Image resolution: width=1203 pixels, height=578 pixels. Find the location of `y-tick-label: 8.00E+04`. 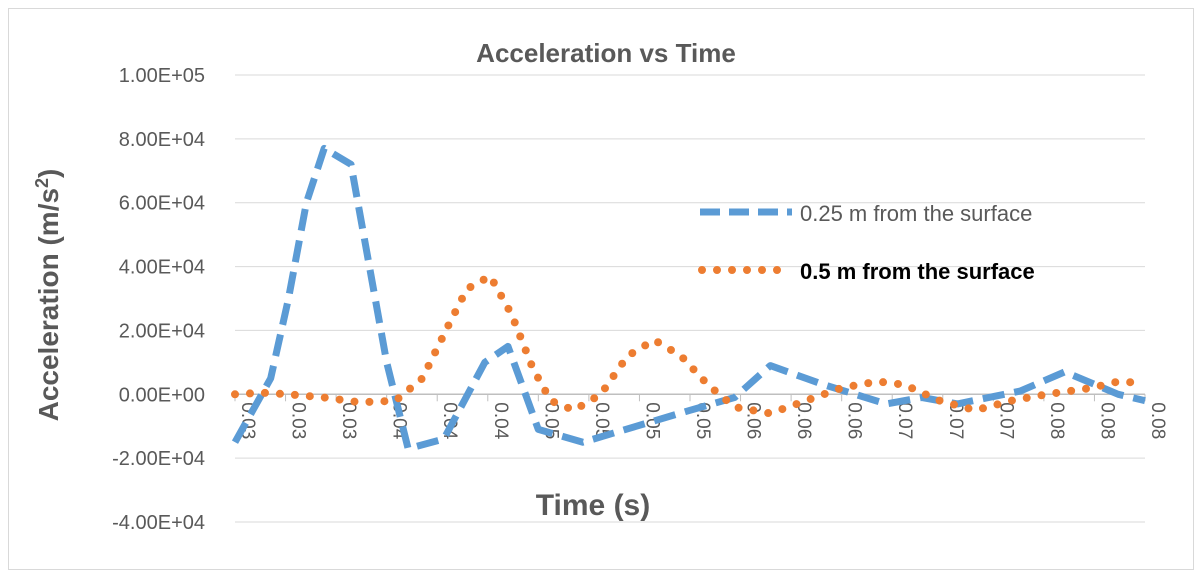

y-tick-label: 8.00E+04 is located at coordinates (162, 140).